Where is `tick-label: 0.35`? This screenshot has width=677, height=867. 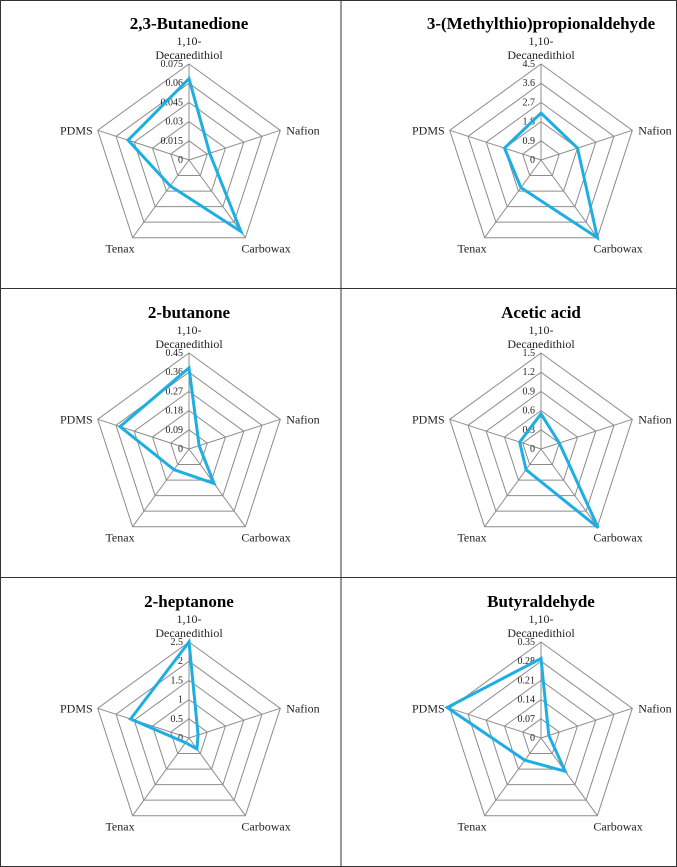
tick-label: 0.35 is located at coordinates (527, 642).